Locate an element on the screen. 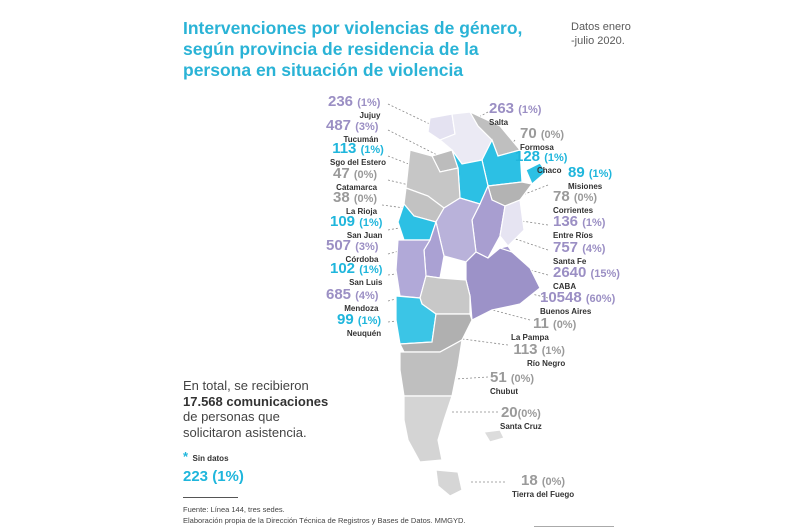  asterisk-icon: * is located at coordinates (186, 456).